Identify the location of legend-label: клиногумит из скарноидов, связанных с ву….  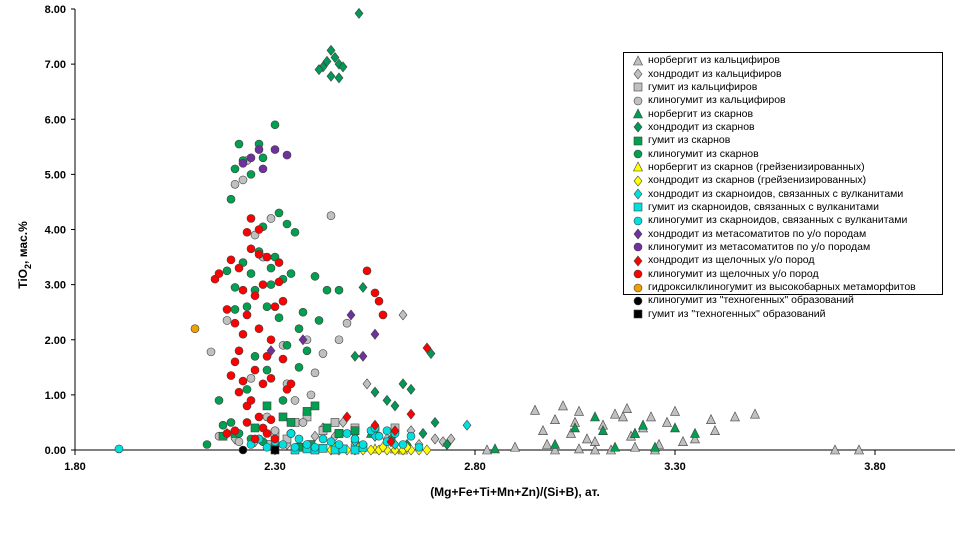
(778, 220).